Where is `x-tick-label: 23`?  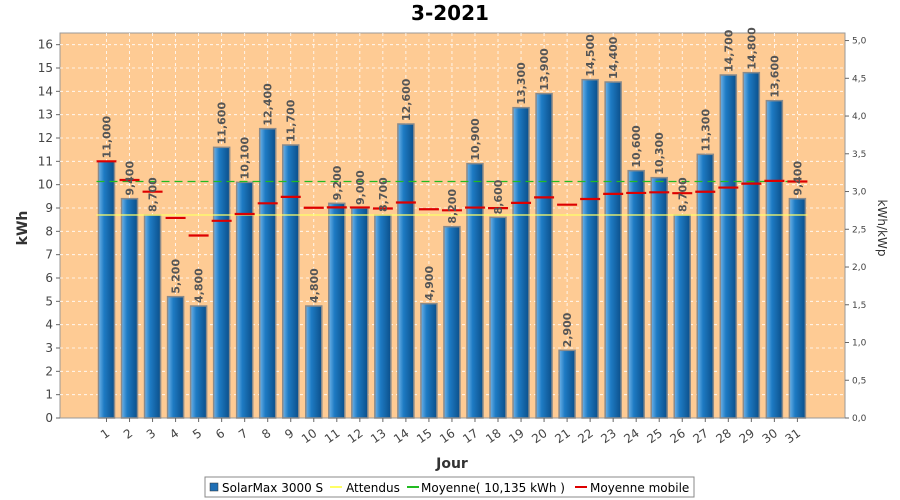 x-tick-label: 23 is located at coordinates (608, 436).